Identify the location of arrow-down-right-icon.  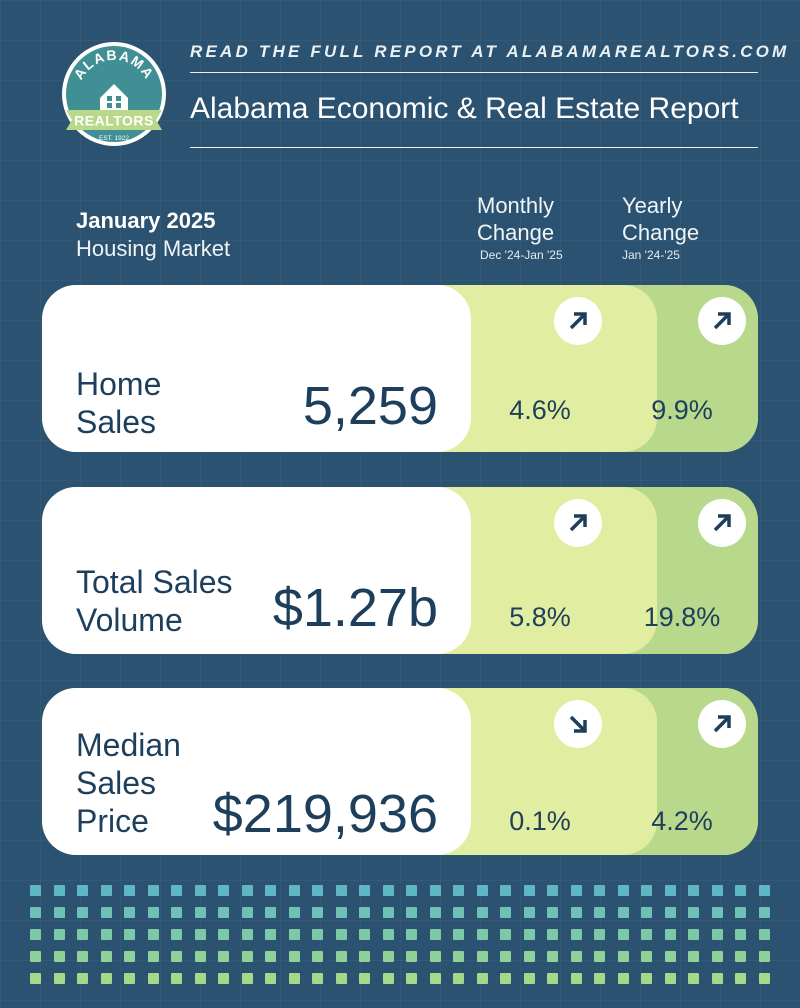
(578, 724).